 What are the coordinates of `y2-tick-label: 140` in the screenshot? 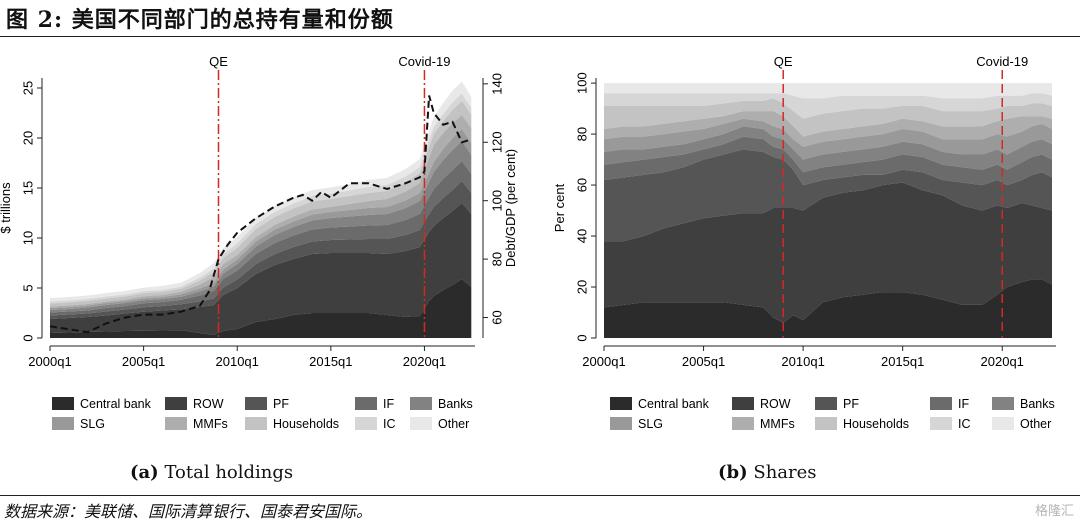 It's located at (497, 84).